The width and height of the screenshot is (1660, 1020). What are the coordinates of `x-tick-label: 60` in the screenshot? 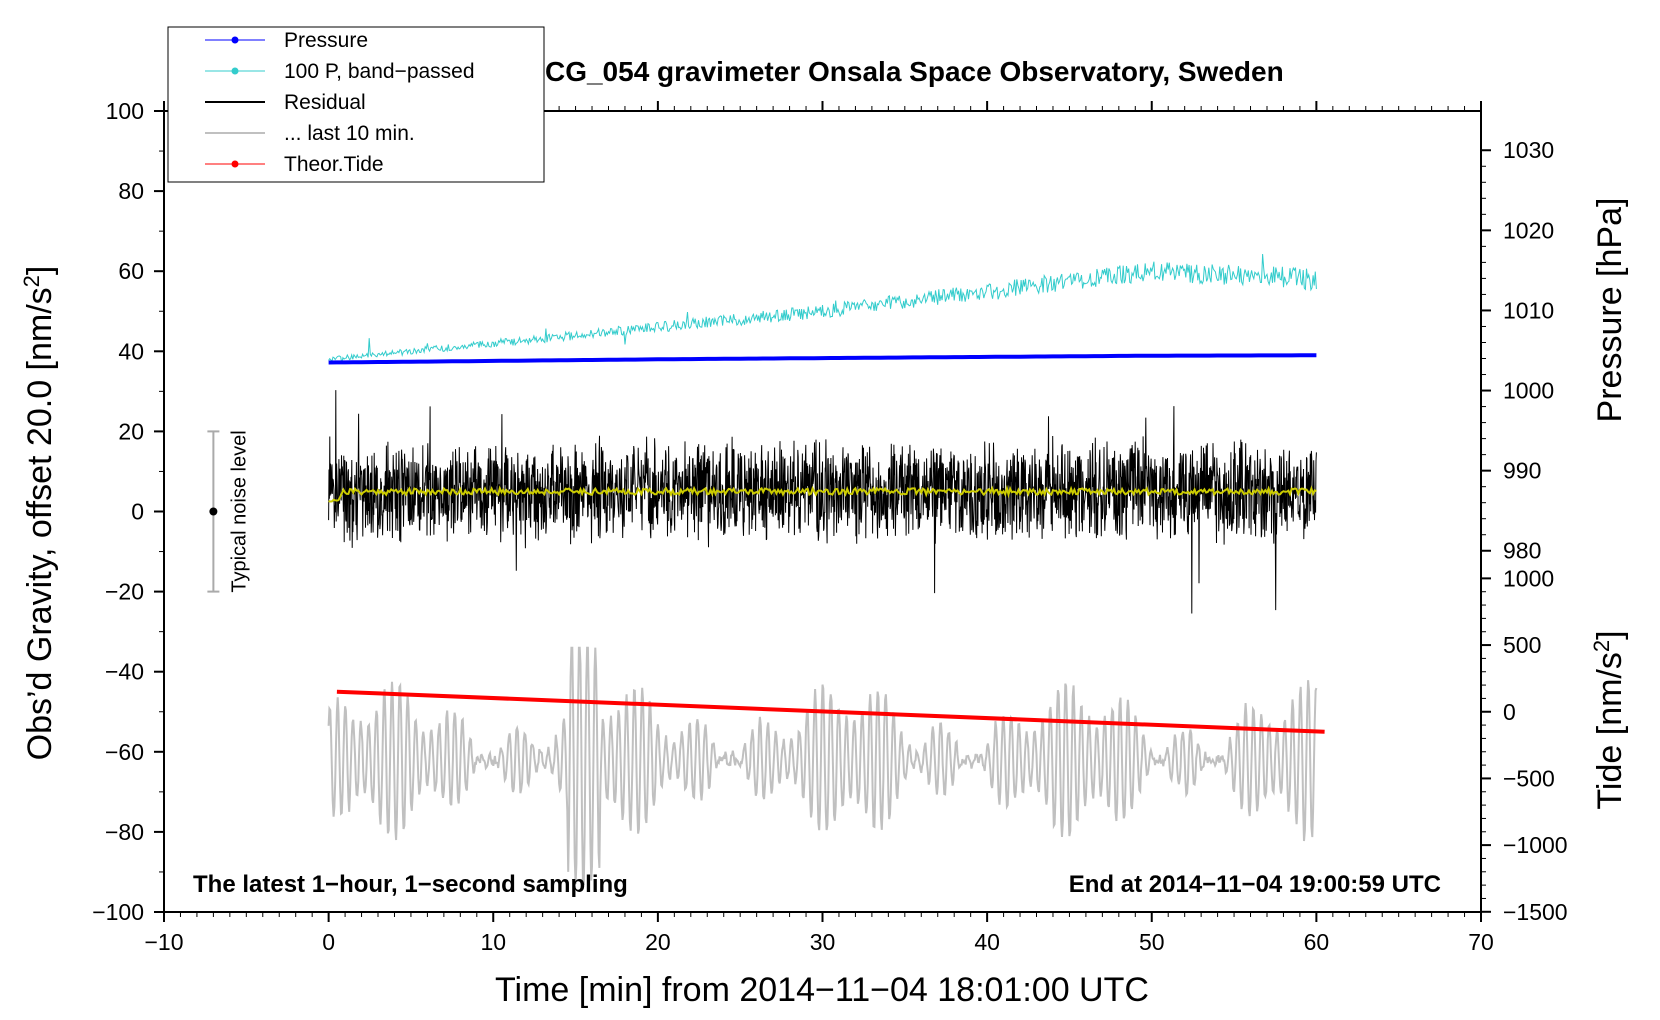 It's located at (1317, 942).